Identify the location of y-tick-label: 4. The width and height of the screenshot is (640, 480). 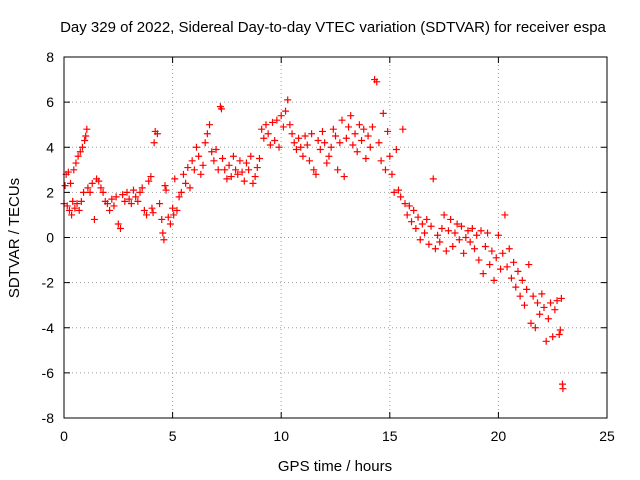
(50, 147).